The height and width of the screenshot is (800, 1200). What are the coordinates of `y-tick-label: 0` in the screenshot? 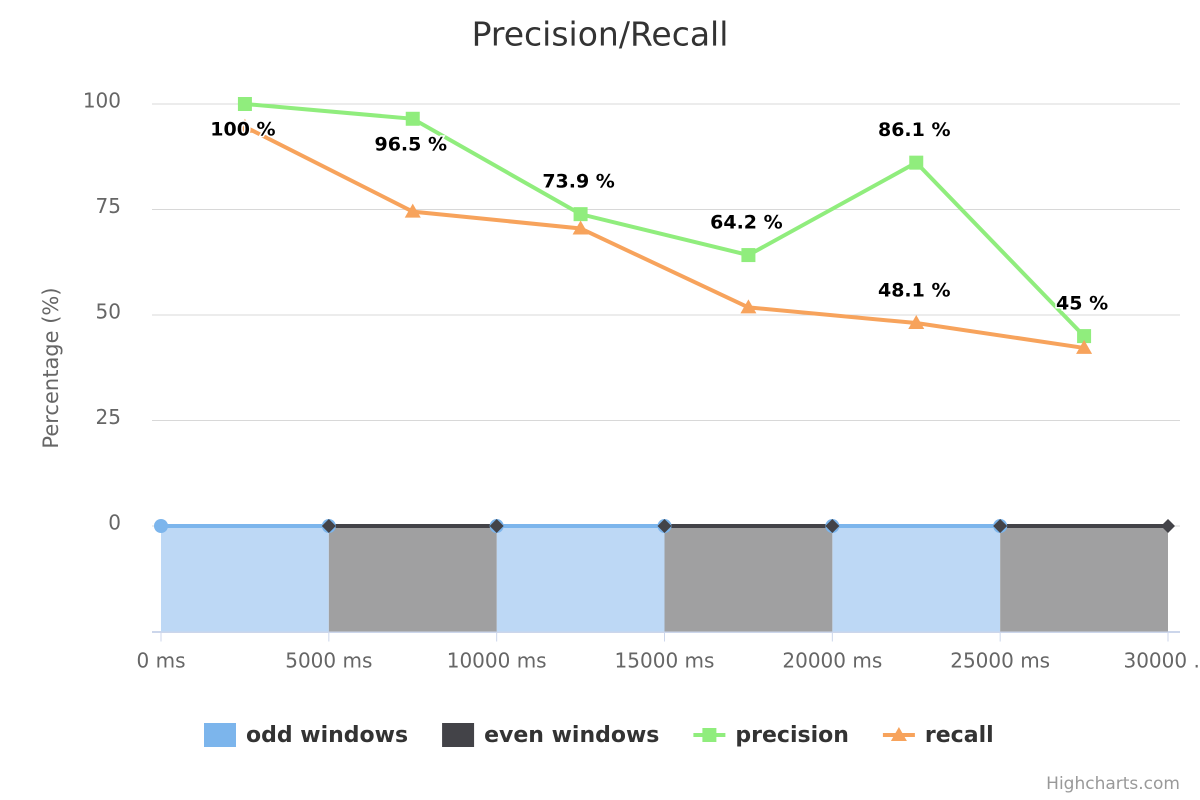 It's located at (114, 523).